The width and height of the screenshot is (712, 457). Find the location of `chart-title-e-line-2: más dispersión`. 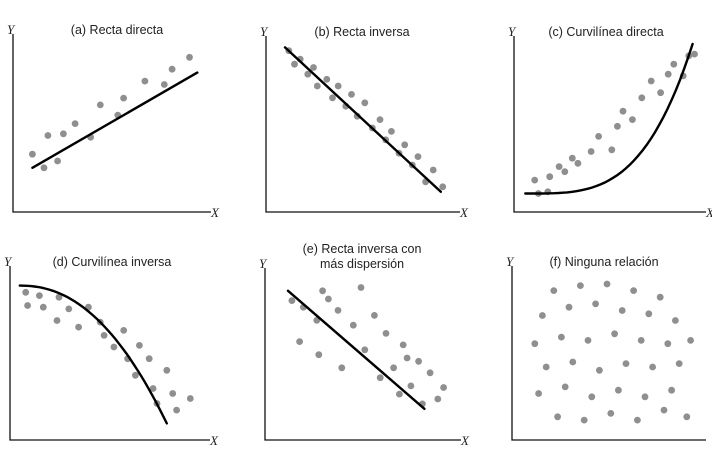

chart-title-e-line-2: más dispersión is located at coordinates (362, 264).